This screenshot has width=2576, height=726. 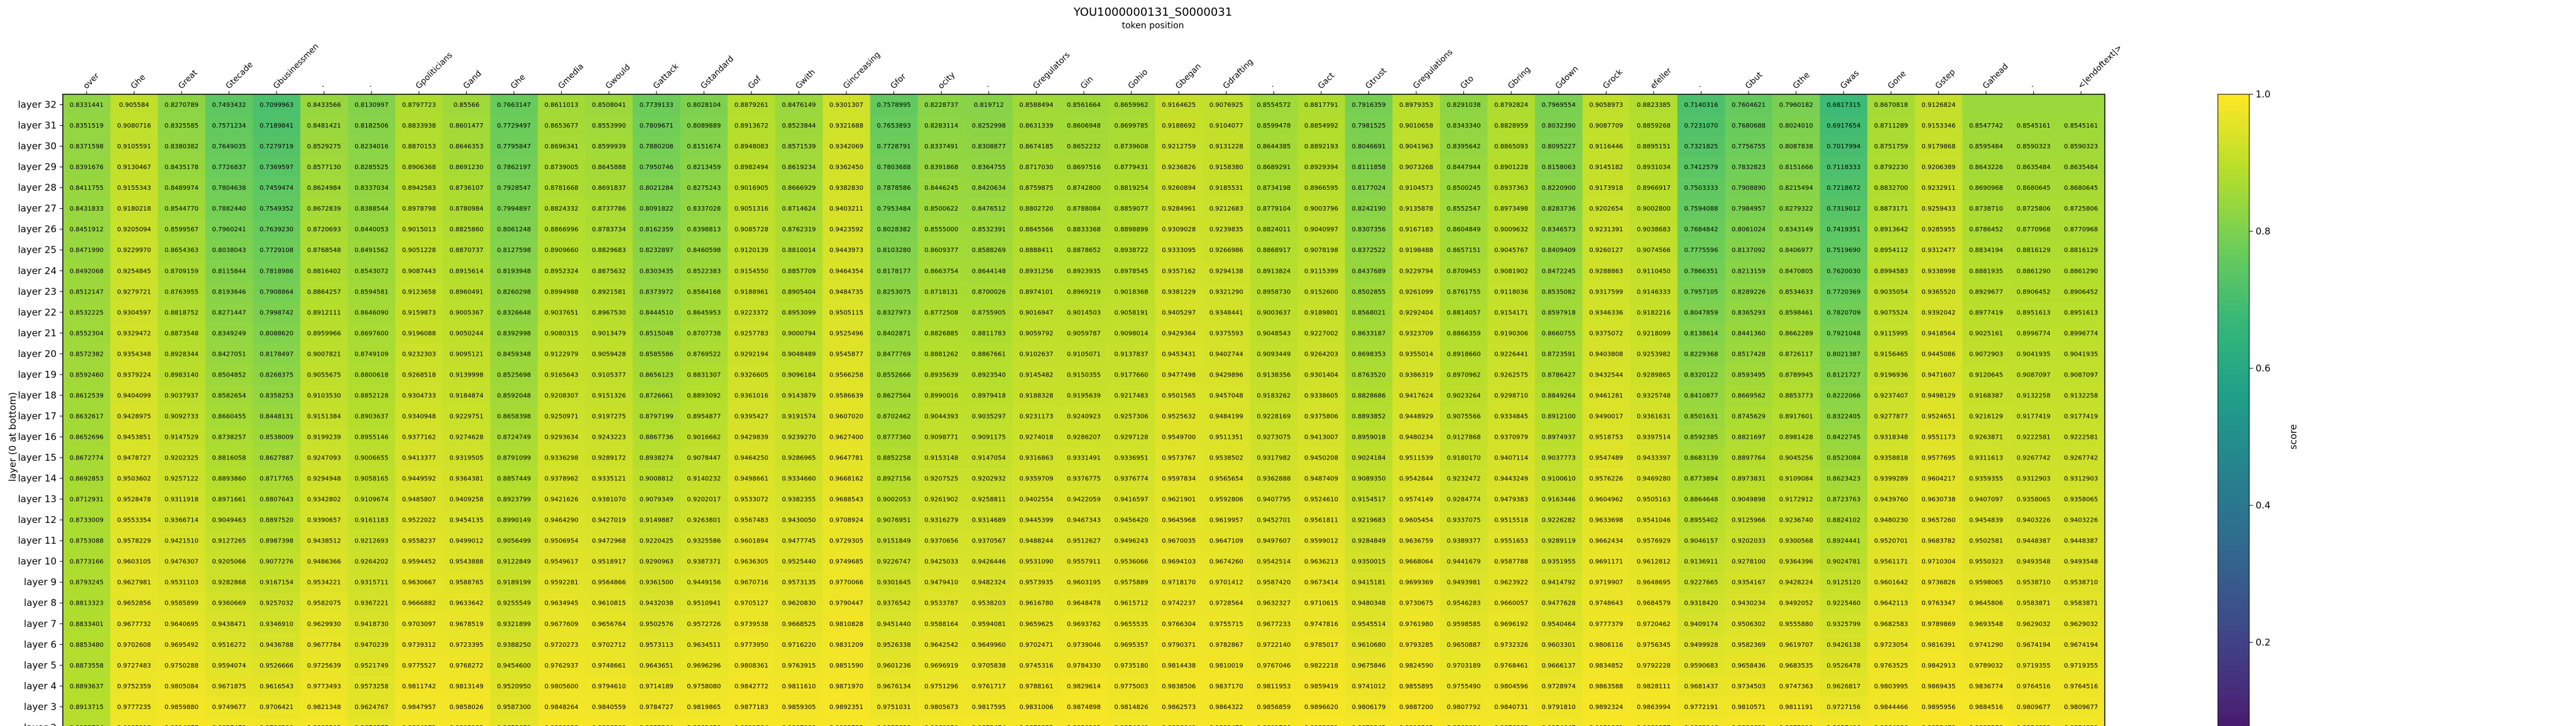 What do you see at coordinates (134, 416) in the screenshot?
I see `cell-value: 0.9428975` at bounding box center [134, 416].